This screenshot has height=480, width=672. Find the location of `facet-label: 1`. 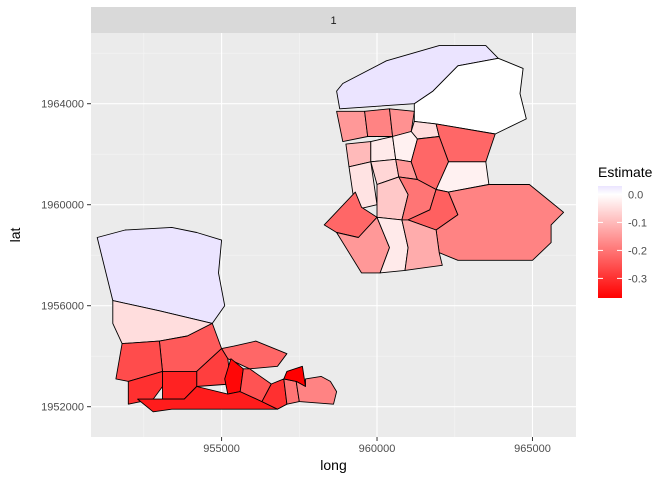

facet-label: 1 is located at coordinates (333, 21).